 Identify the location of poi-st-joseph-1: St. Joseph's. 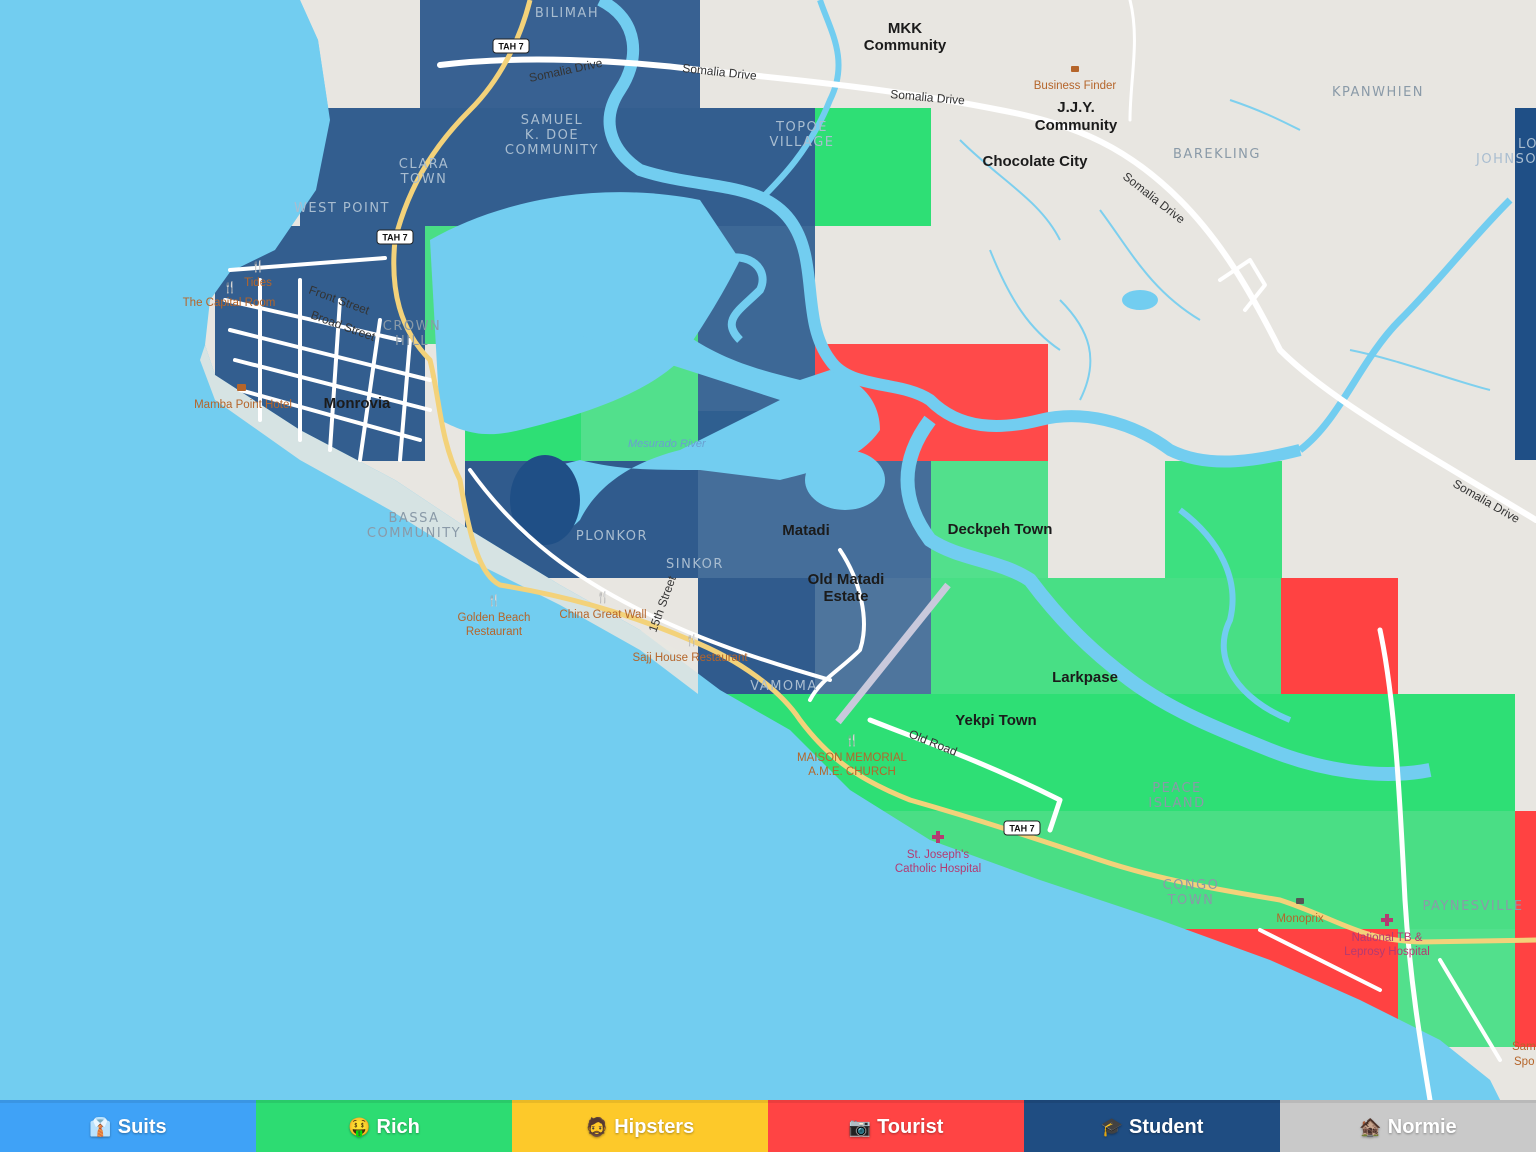
(938, 855).